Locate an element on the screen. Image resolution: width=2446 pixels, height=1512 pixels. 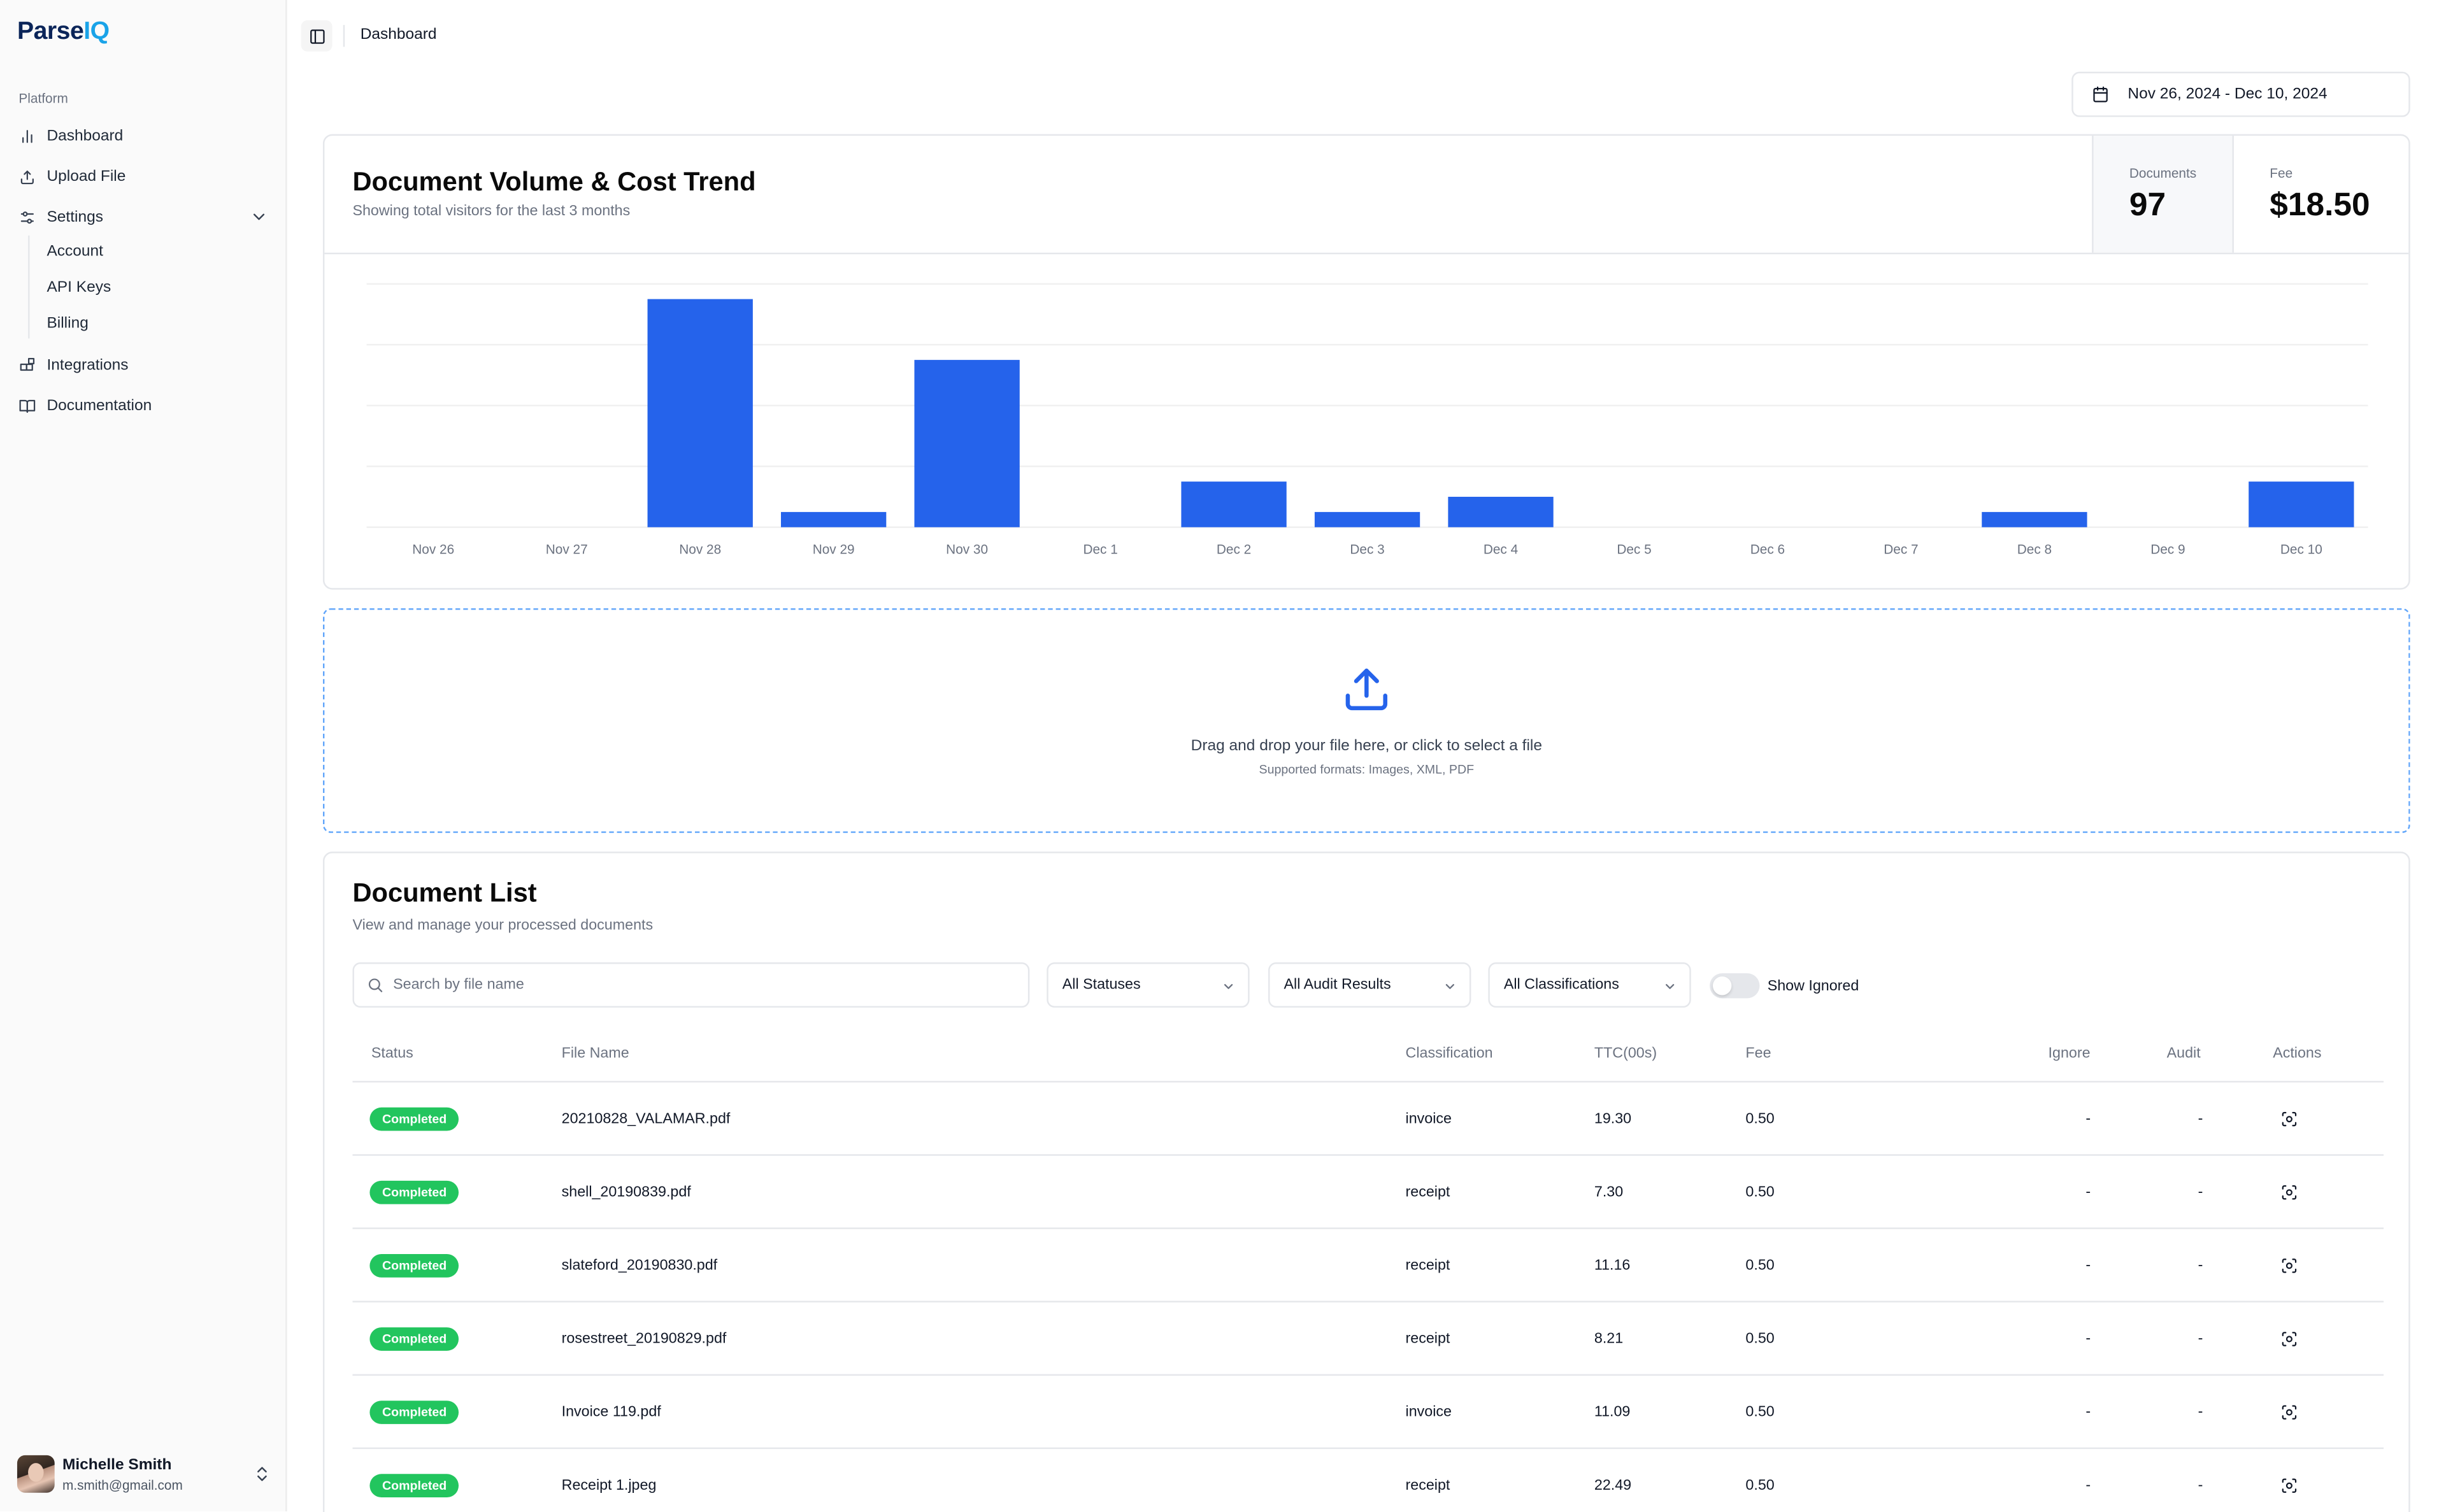
logo-main: Parse is located at coordinates (51, 32).